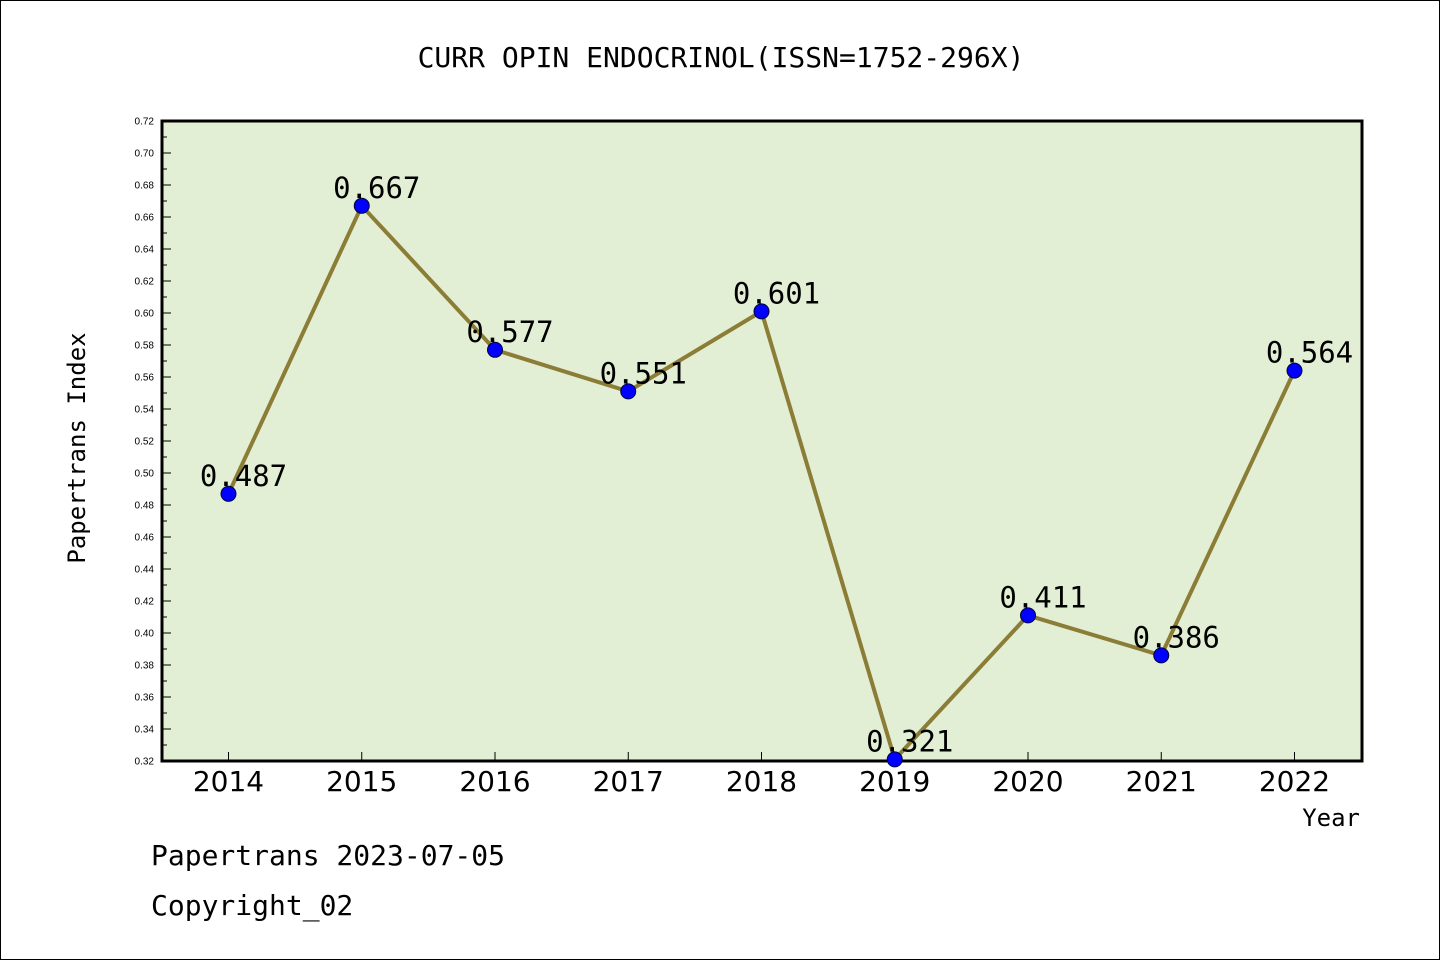  What do you see at coordinates (145, 122) in the screenshot?
I see `y-tick-label: 0.72` at bounding box center [145, 122].